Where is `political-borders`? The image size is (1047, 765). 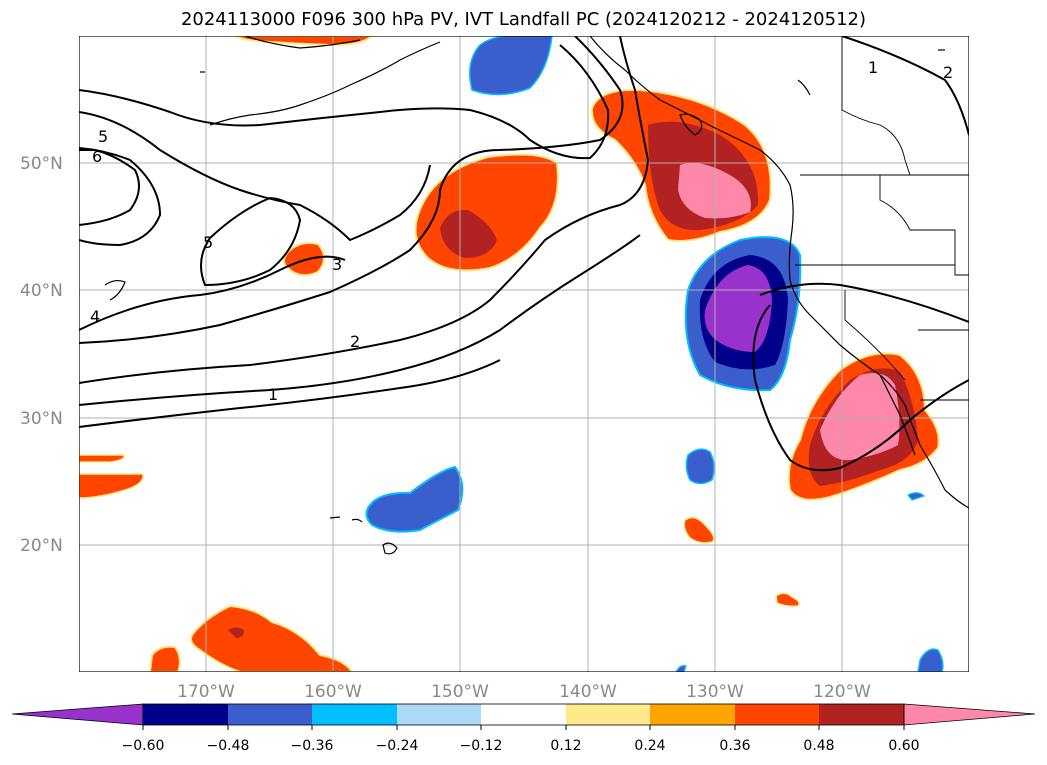 political-borders is located at coordinates (882, 218).